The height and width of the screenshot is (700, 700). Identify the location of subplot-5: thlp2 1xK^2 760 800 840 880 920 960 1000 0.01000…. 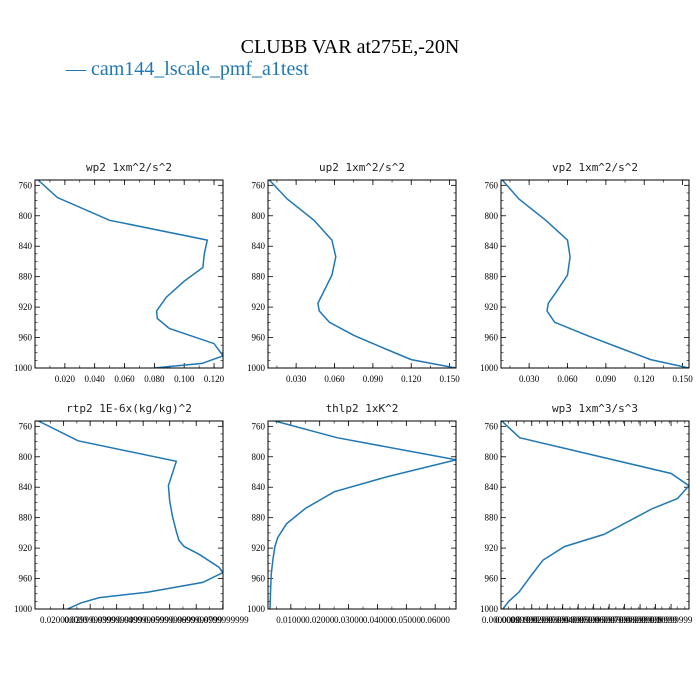
(352, 513).